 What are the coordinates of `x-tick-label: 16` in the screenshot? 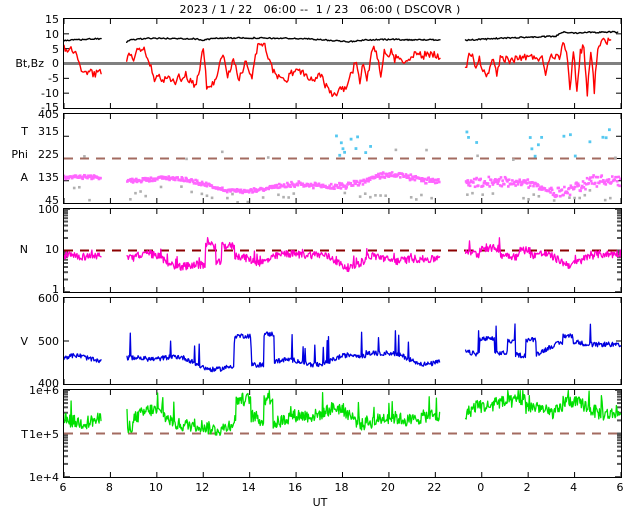 It's located at (295, 487).